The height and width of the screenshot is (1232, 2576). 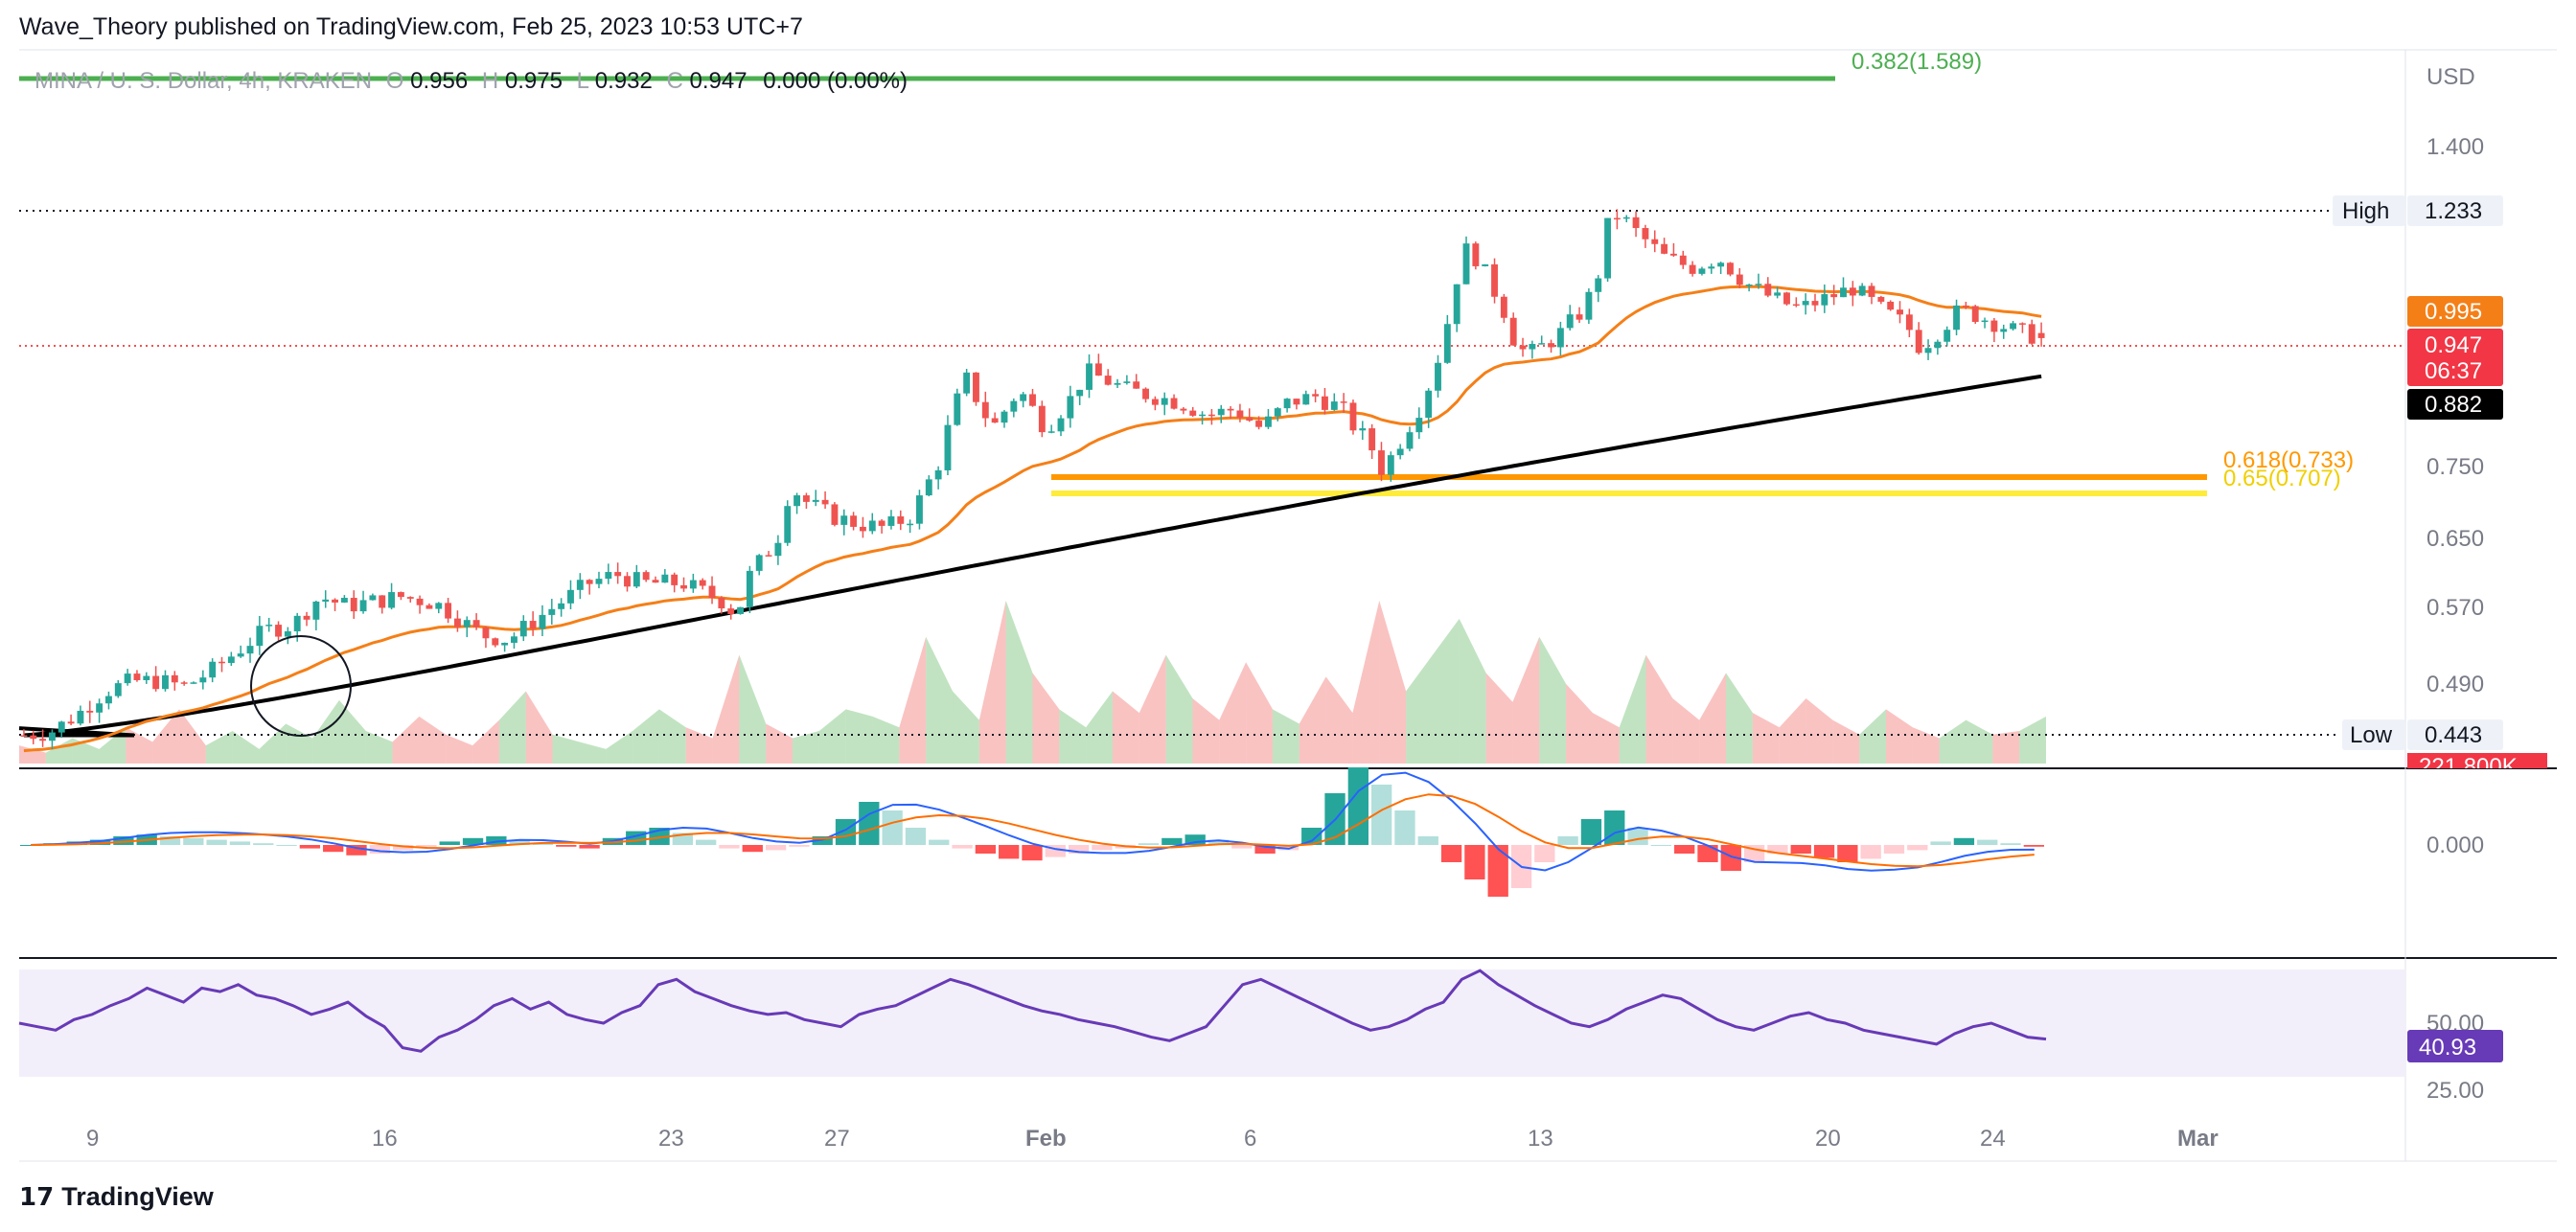 I want to click on footer-branding: 17 TradingView, so click(x=116, y=1197).